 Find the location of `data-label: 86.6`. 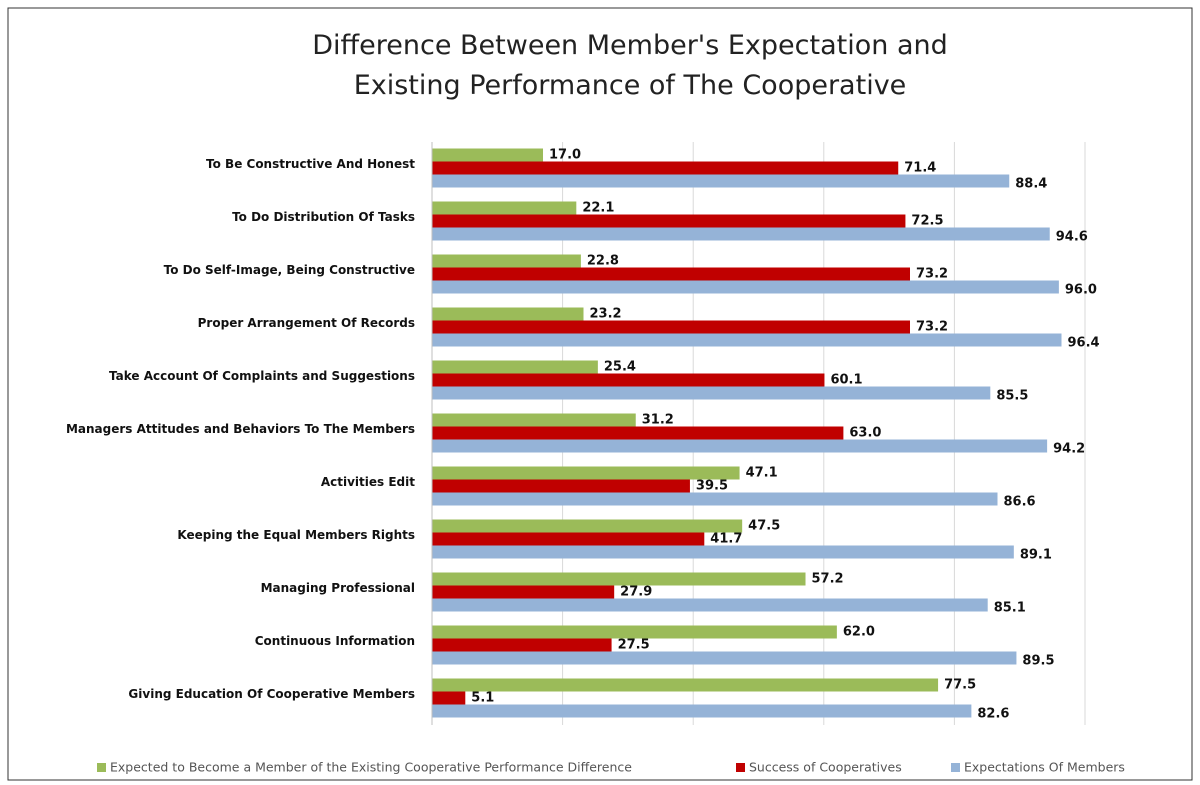

data-label: 86.6 is located at coordinates (1019, 502).